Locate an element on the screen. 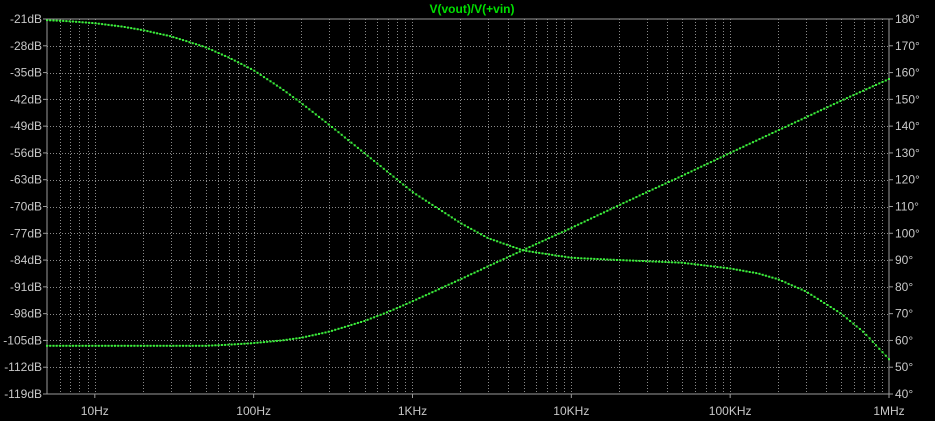 The width and height of the screenshot is (935, 421). y-right-tick-label: 120° is located at coordinates (907, 180).